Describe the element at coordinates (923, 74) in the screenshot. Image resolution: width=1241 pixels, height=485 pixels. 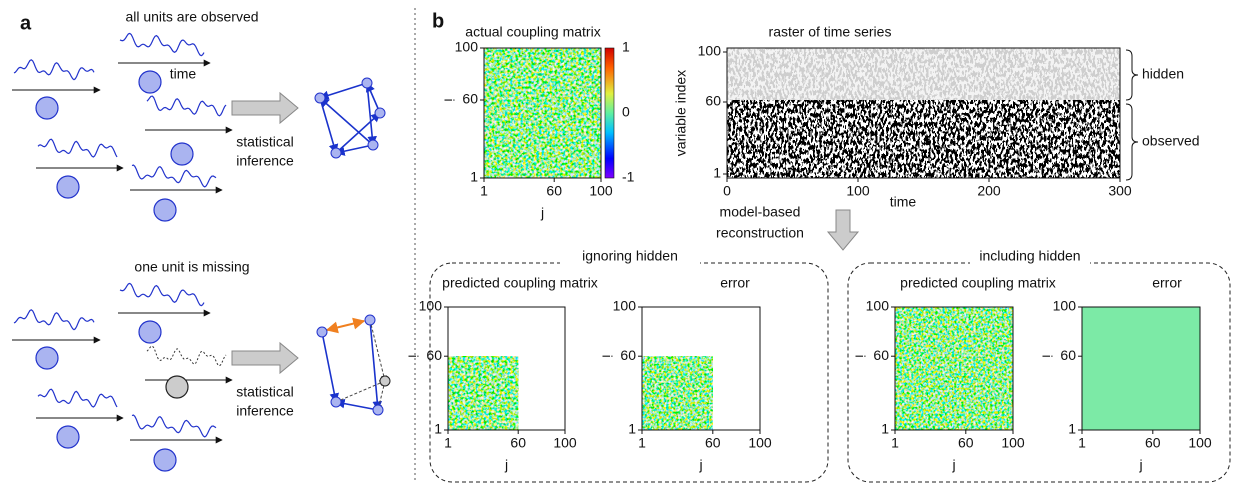
I see `raster-hidden` at that location.